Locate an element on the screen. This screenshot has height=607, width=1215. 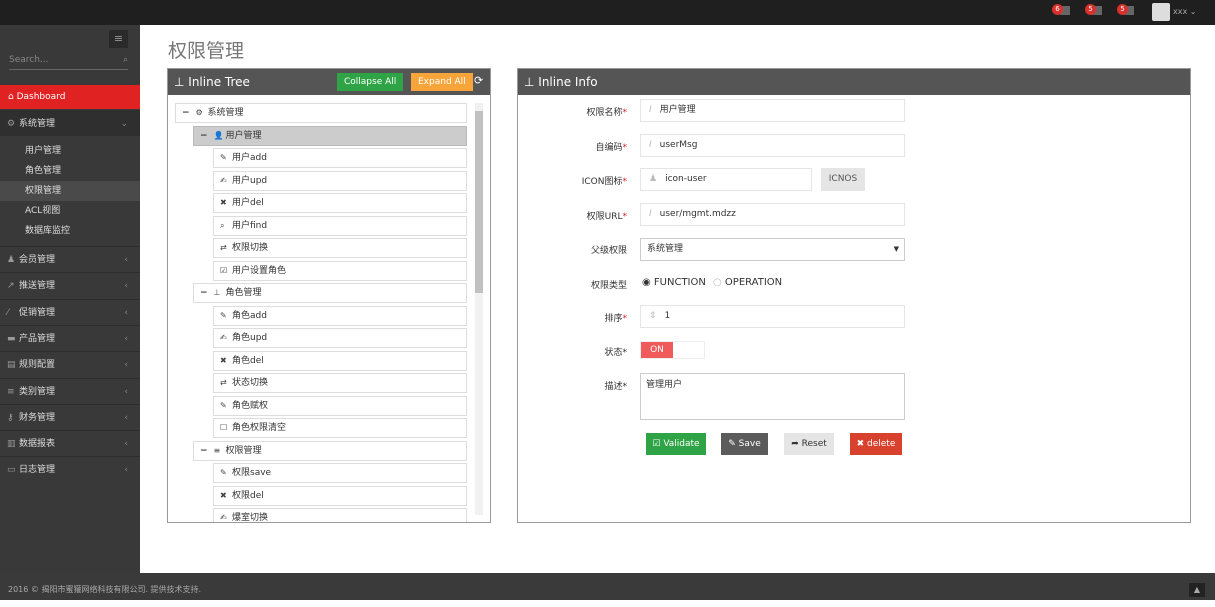
radio-operation: ○ OPERATION is located at coordinates (748, 282).